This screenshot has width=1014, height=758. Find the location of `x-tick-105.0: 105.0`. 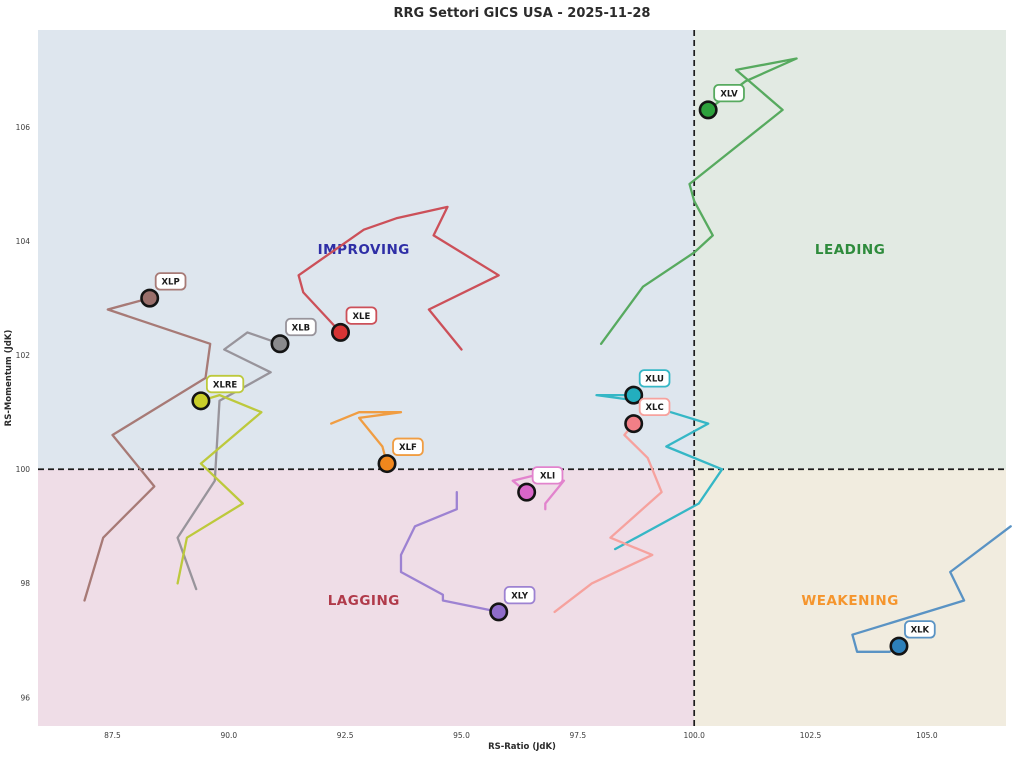

x-tick-105.0: 105.0 is located at coordinates (927, 735).